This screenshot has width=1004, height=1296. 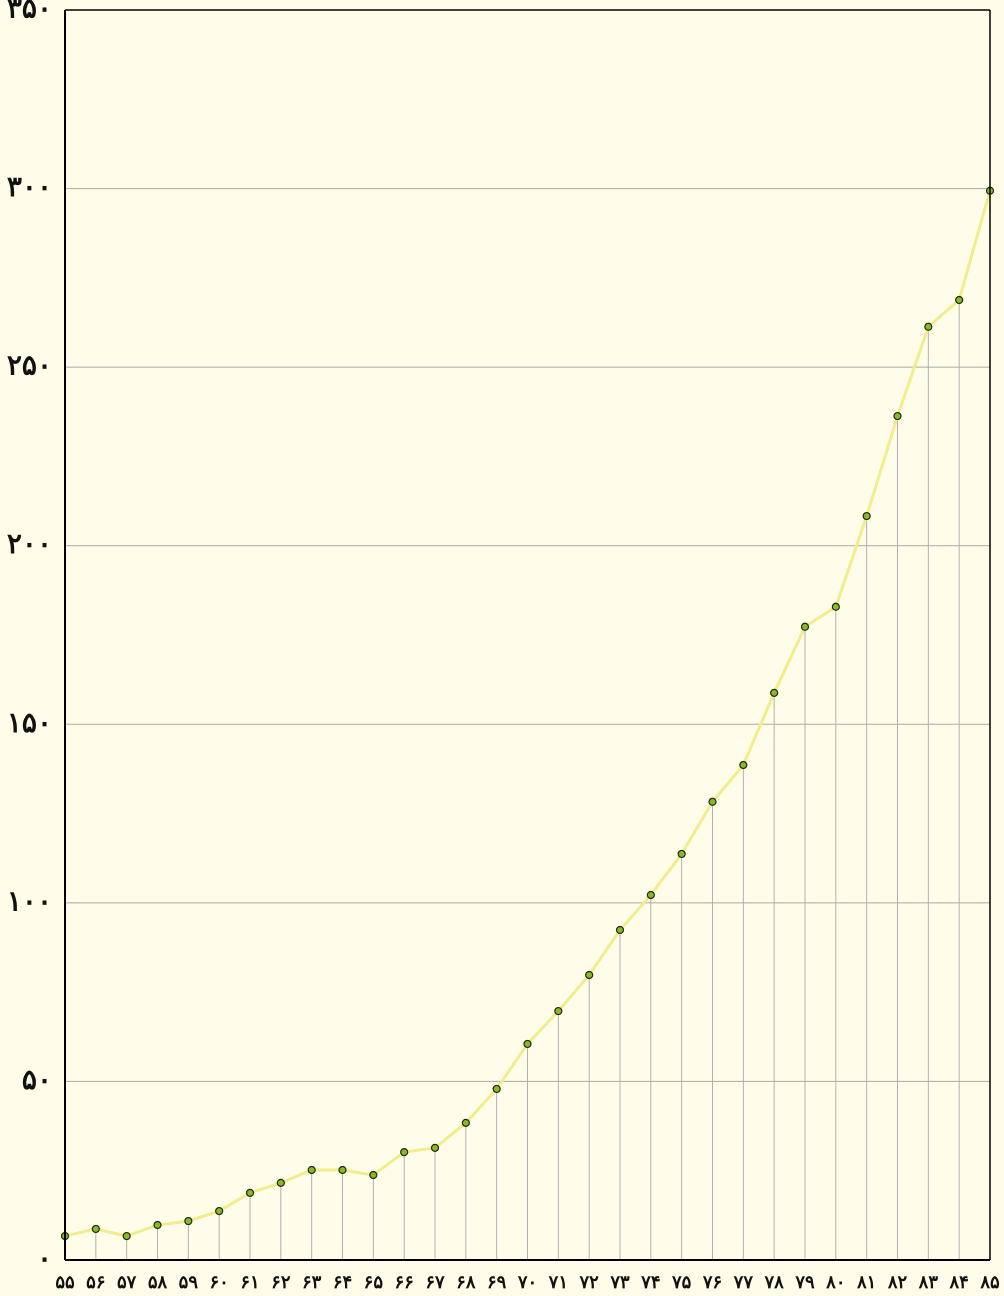 I want to click on y-tick-label: ۱۰۰, so click(x=29, y=900).